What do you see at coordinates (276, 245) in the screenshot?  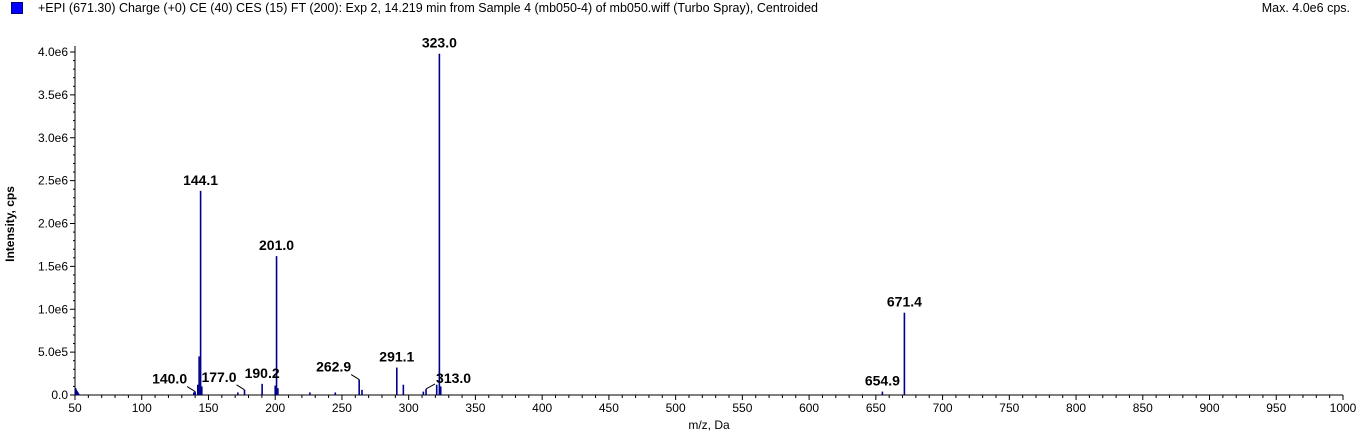 I see `peak-label: 201.0` at bounding box center [276, 245].